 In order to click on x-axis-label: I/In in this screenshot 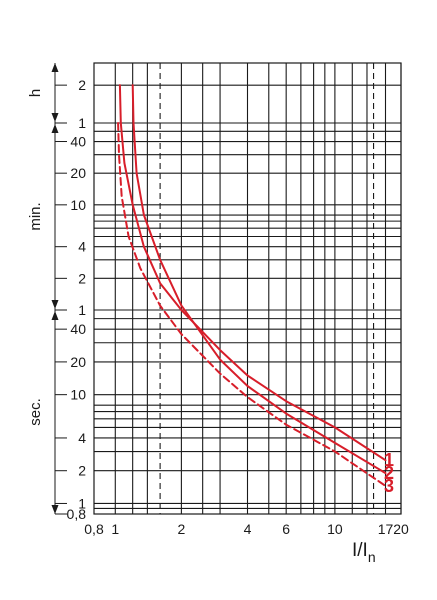, I will do `click(364, 552)`.